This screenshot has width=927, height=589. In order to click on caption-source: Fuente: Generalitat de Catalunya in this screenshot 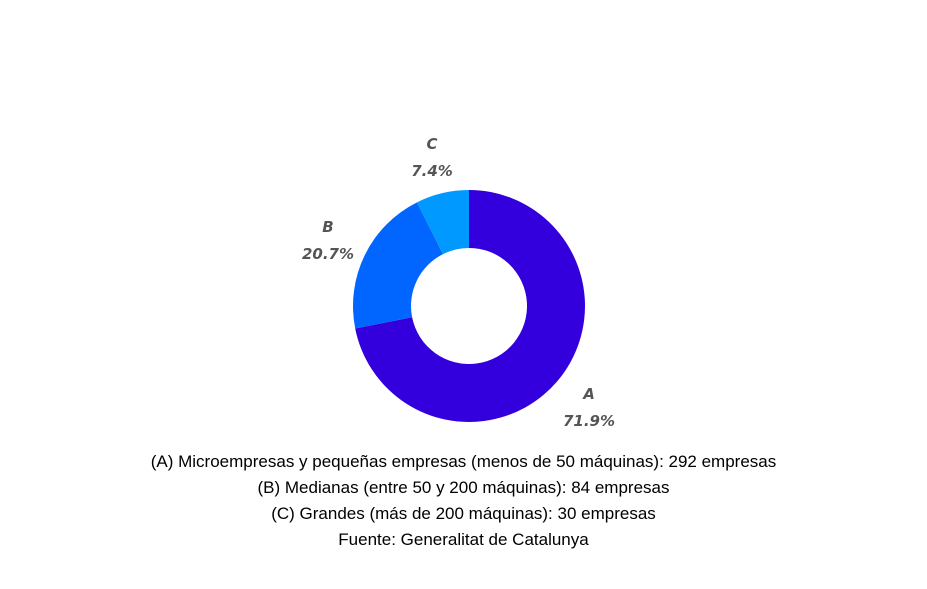, I will do `click(463, 539)`.